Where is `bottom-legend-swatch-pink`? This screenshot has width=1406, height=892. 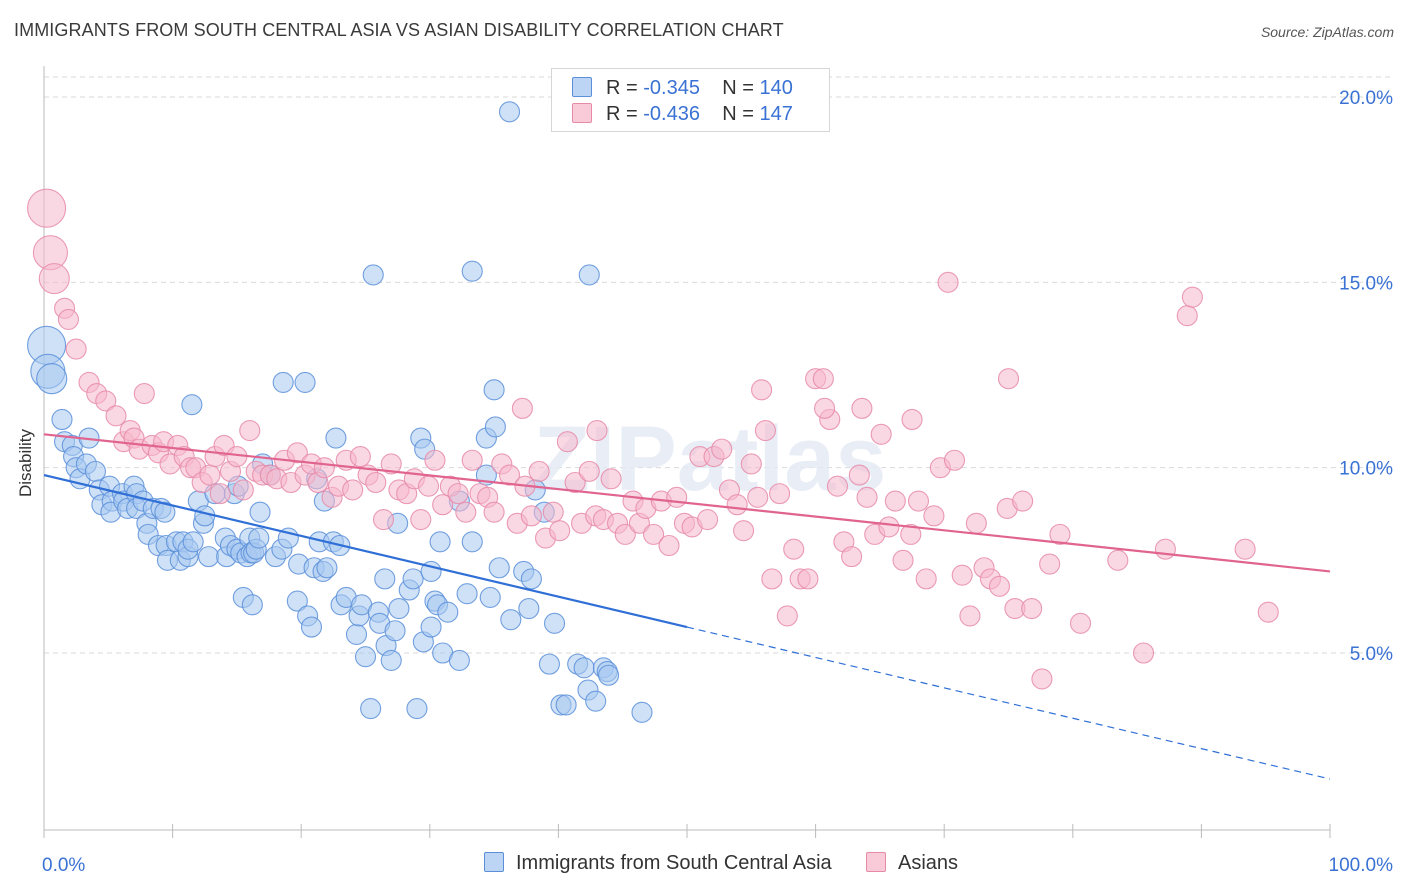
bottom-legend-swatch-pink is located at coordinates (876, 862).